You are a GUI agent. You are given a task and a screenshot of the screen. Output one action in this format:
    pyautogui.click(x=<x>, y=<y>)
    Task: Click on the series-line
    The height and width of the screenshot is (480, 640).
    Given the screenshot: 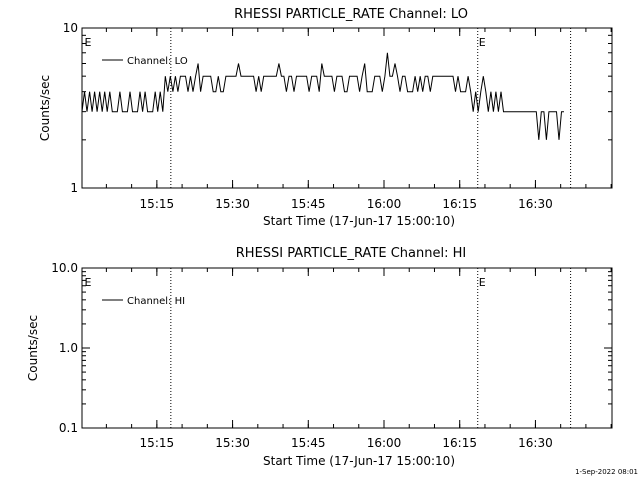 What is the action you would take?
    pyautogui.click(x=322, y=96)
    